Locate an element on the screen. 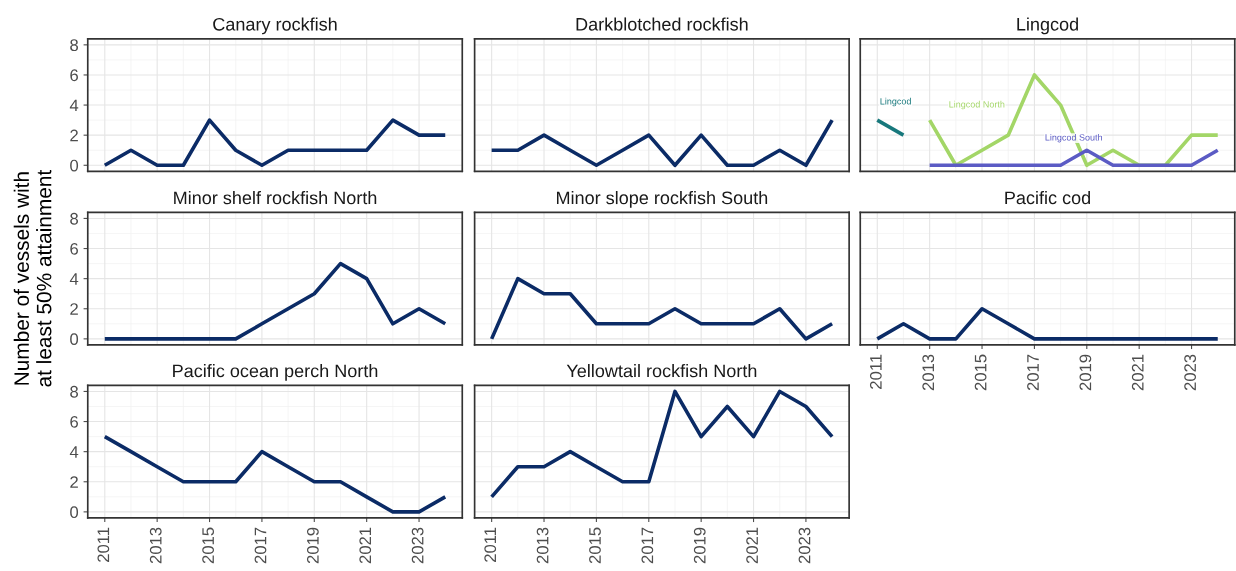 The image size is (1236, 571). chart-title: Minor slope rockfish South is located at coordinates (662, 199).